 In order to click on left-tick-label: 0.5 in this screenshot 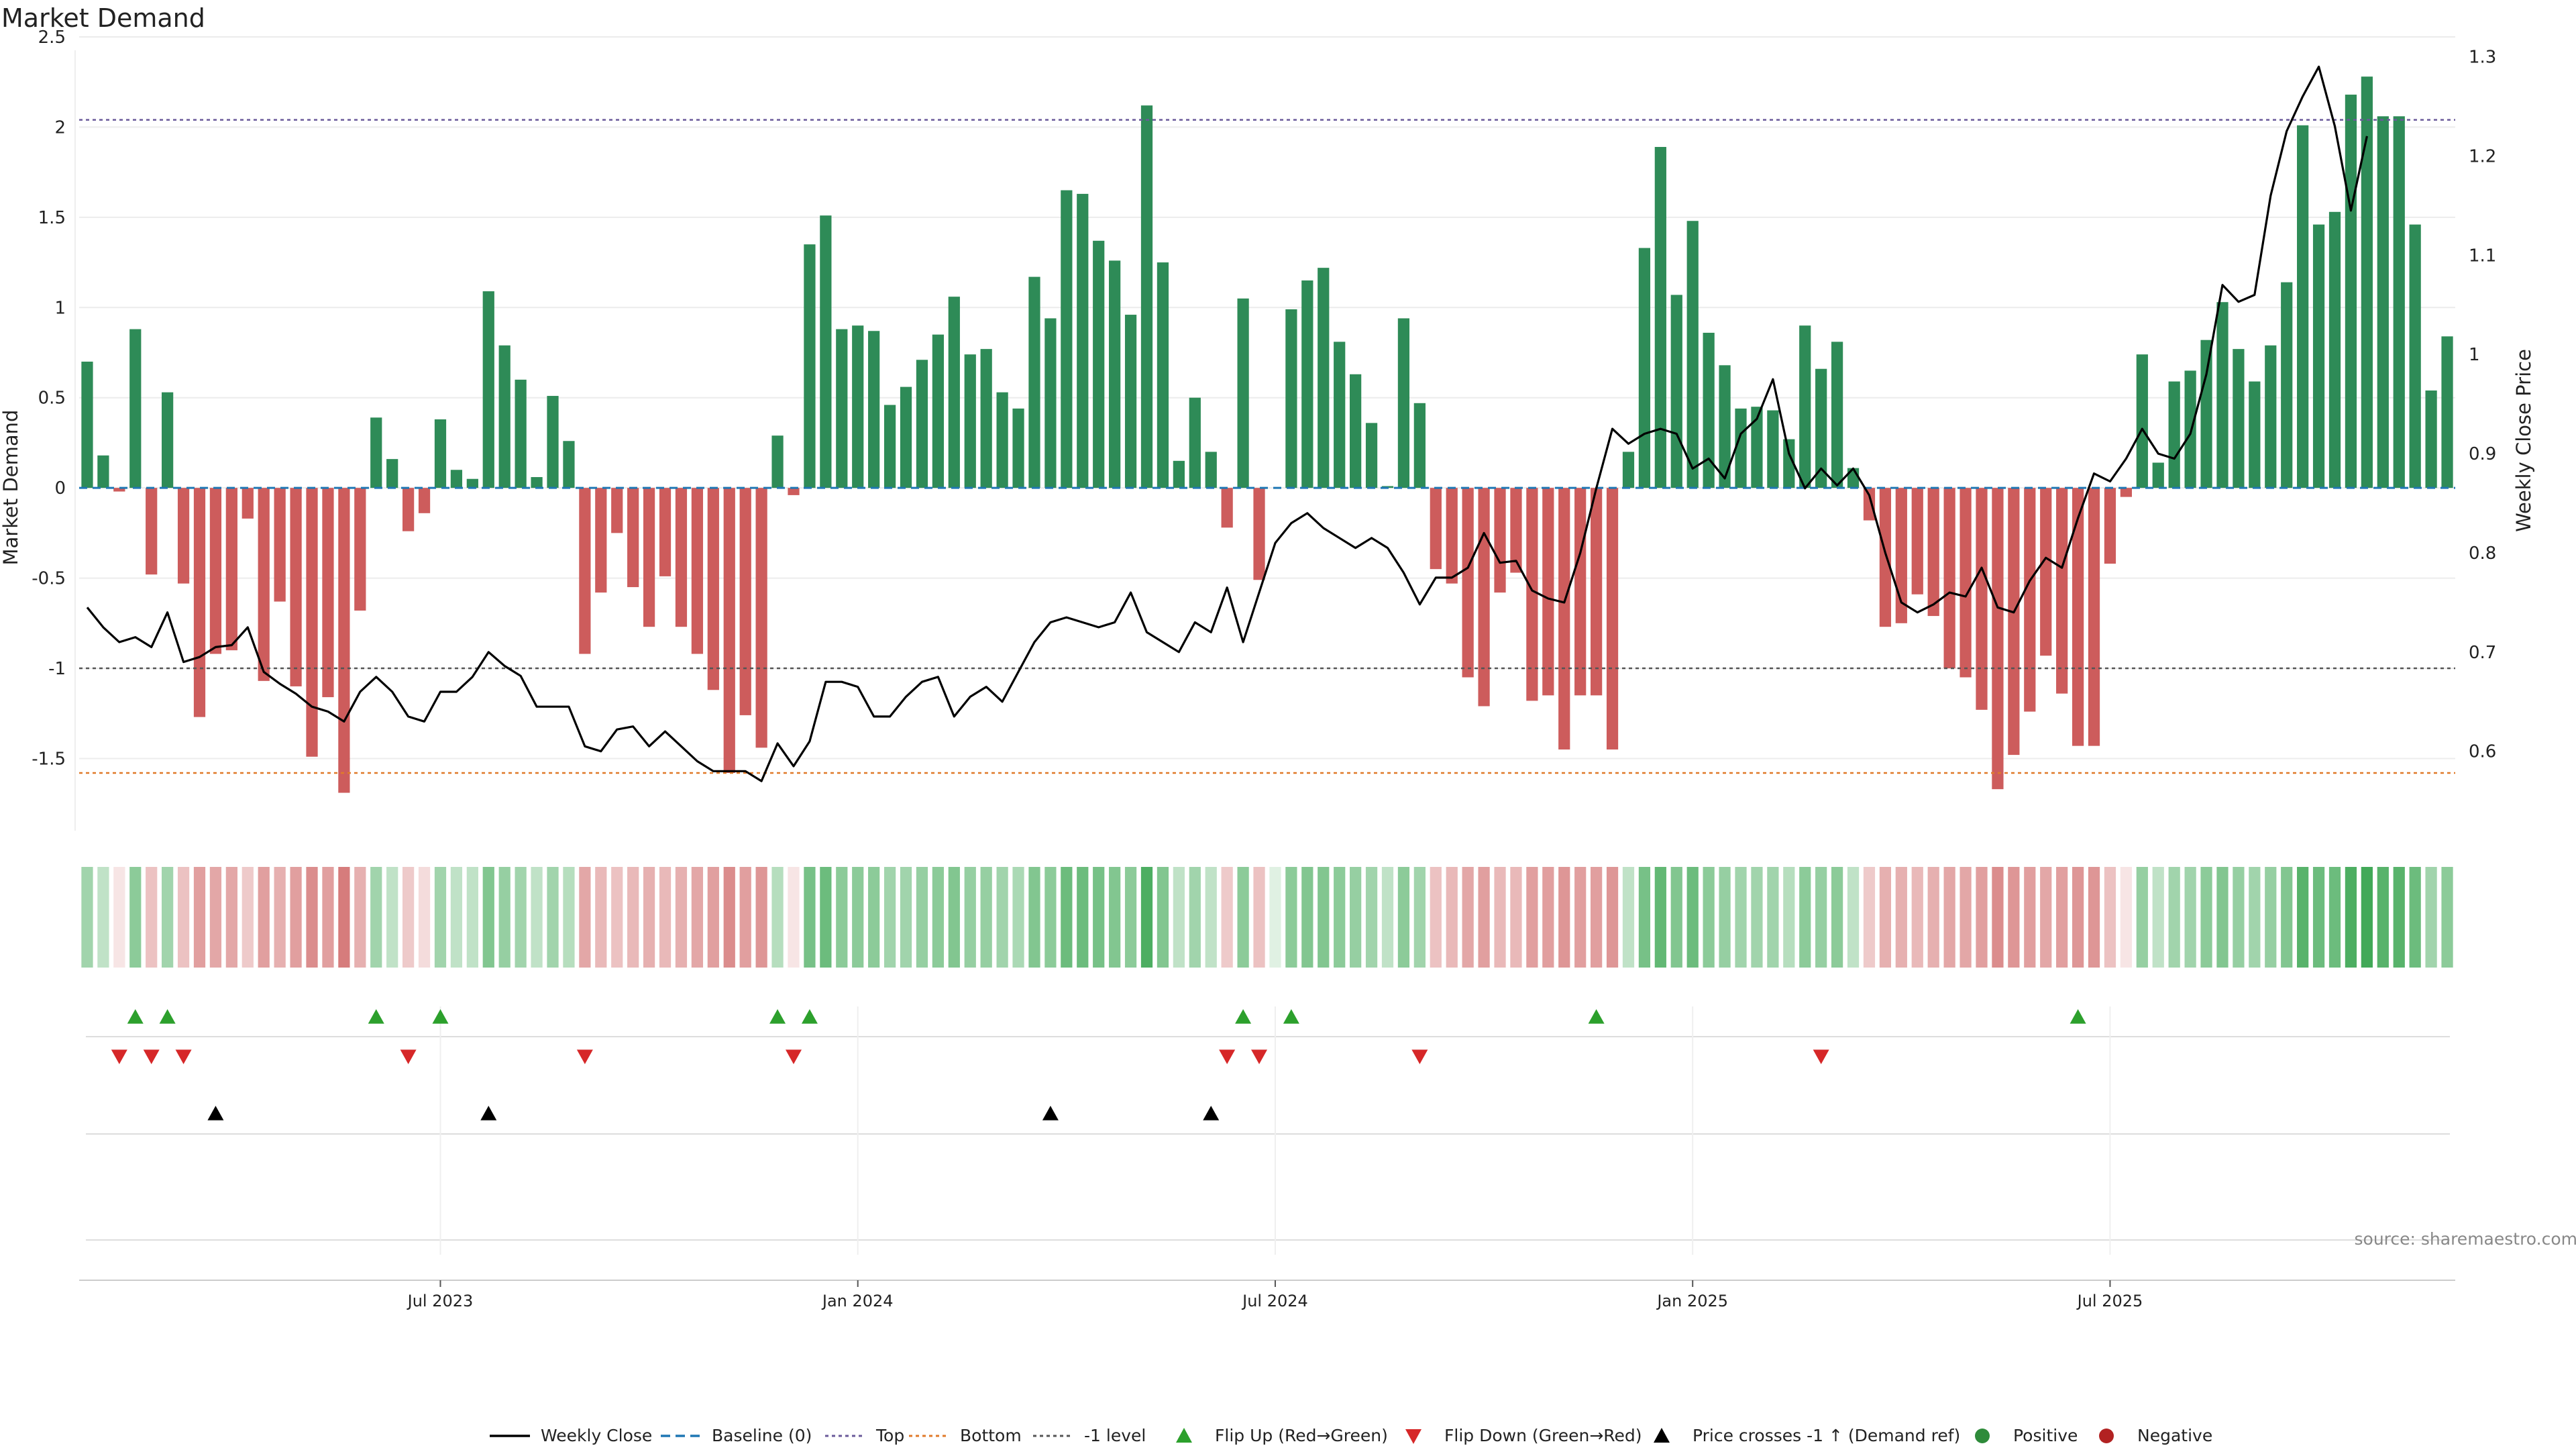, I will do `click(52, 398)`.